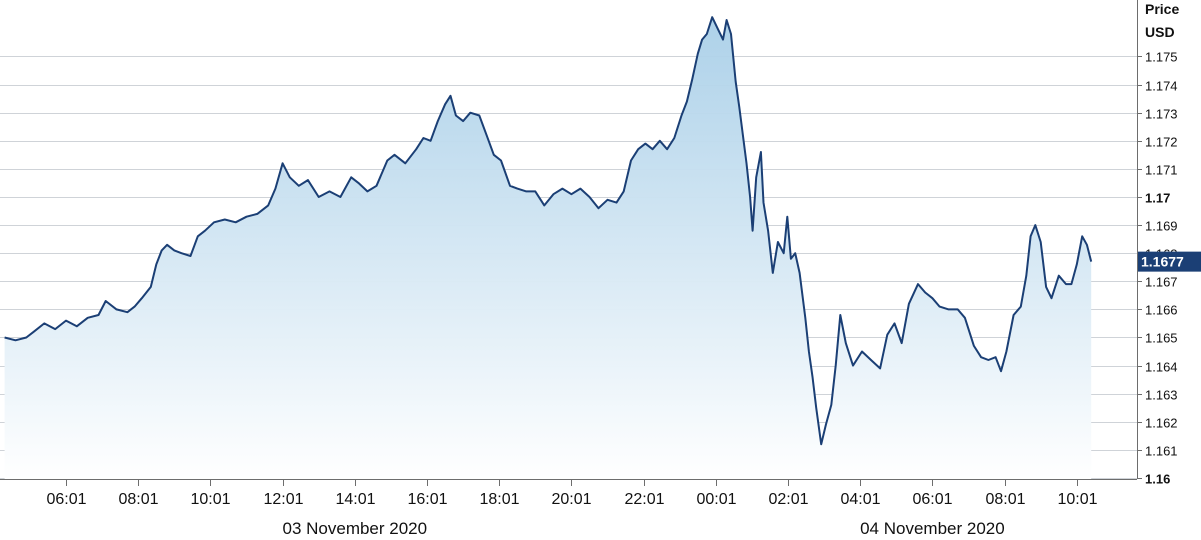  What do you see at coordinates (716, 499) in the screenshot?
I see `x-tick-label: 00:01` at bounding box center [716, 499].